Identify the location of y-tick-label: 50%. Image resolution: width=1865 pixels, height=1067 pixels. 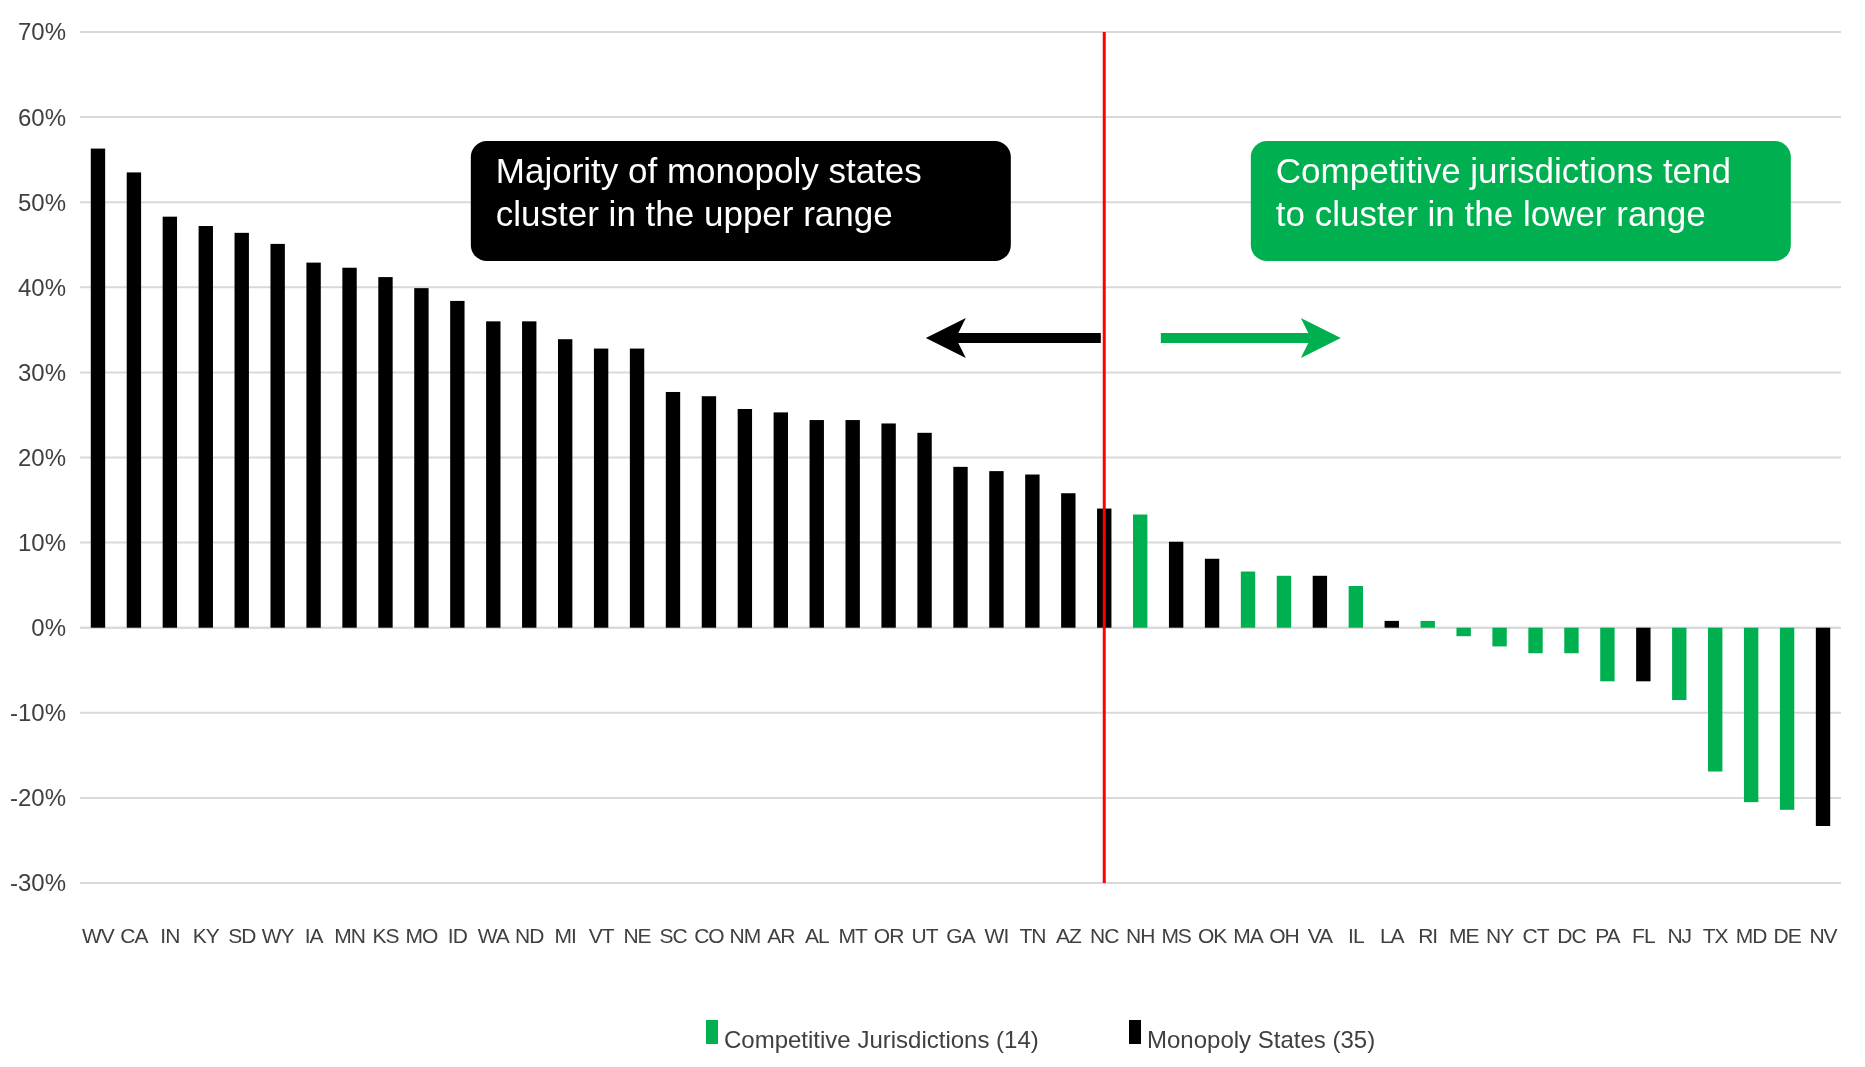
(41, 202).